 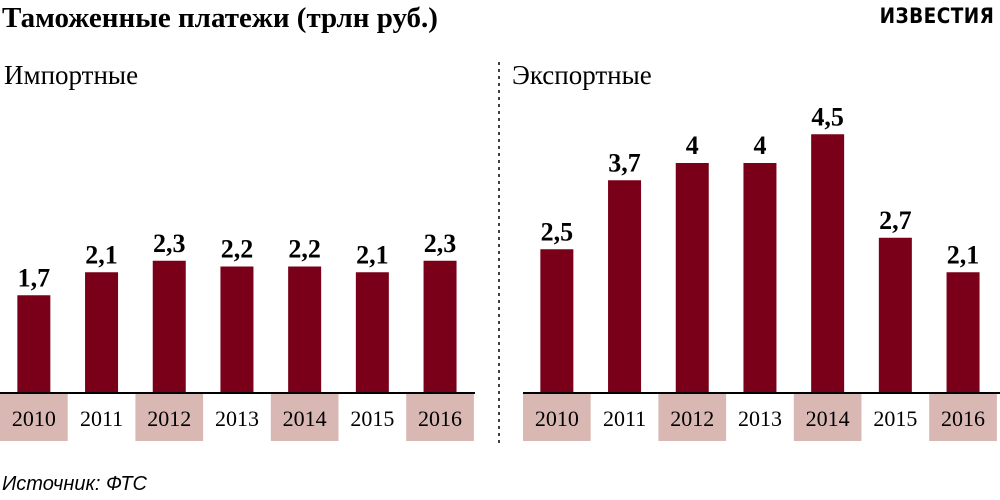 I want to click on import-value-label-2013: 2,2, so click(x=237, y=249).